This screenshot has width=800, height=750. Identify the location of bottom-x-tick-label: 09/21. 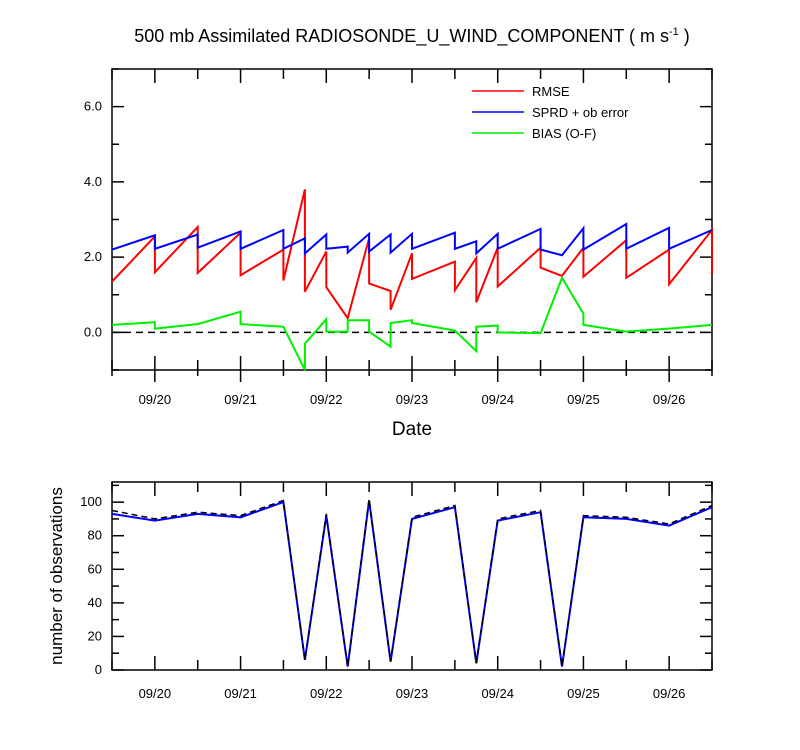
(240, 693).